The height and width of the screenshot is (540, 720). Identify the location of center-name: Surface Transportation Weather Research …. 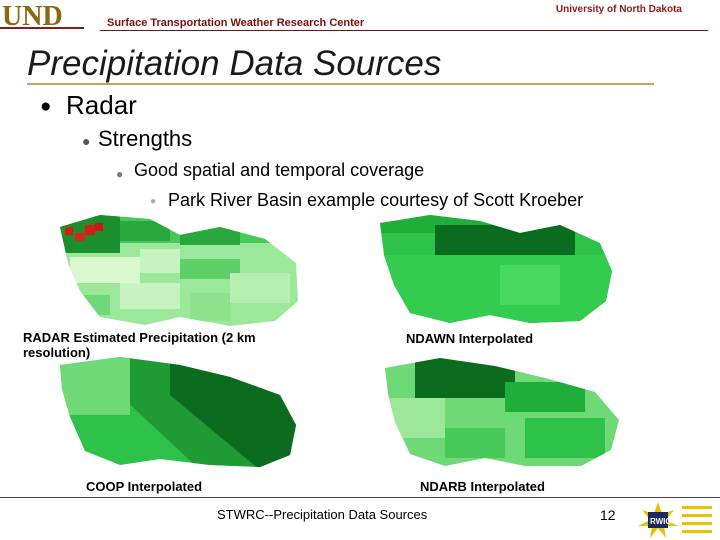
(236, 23).